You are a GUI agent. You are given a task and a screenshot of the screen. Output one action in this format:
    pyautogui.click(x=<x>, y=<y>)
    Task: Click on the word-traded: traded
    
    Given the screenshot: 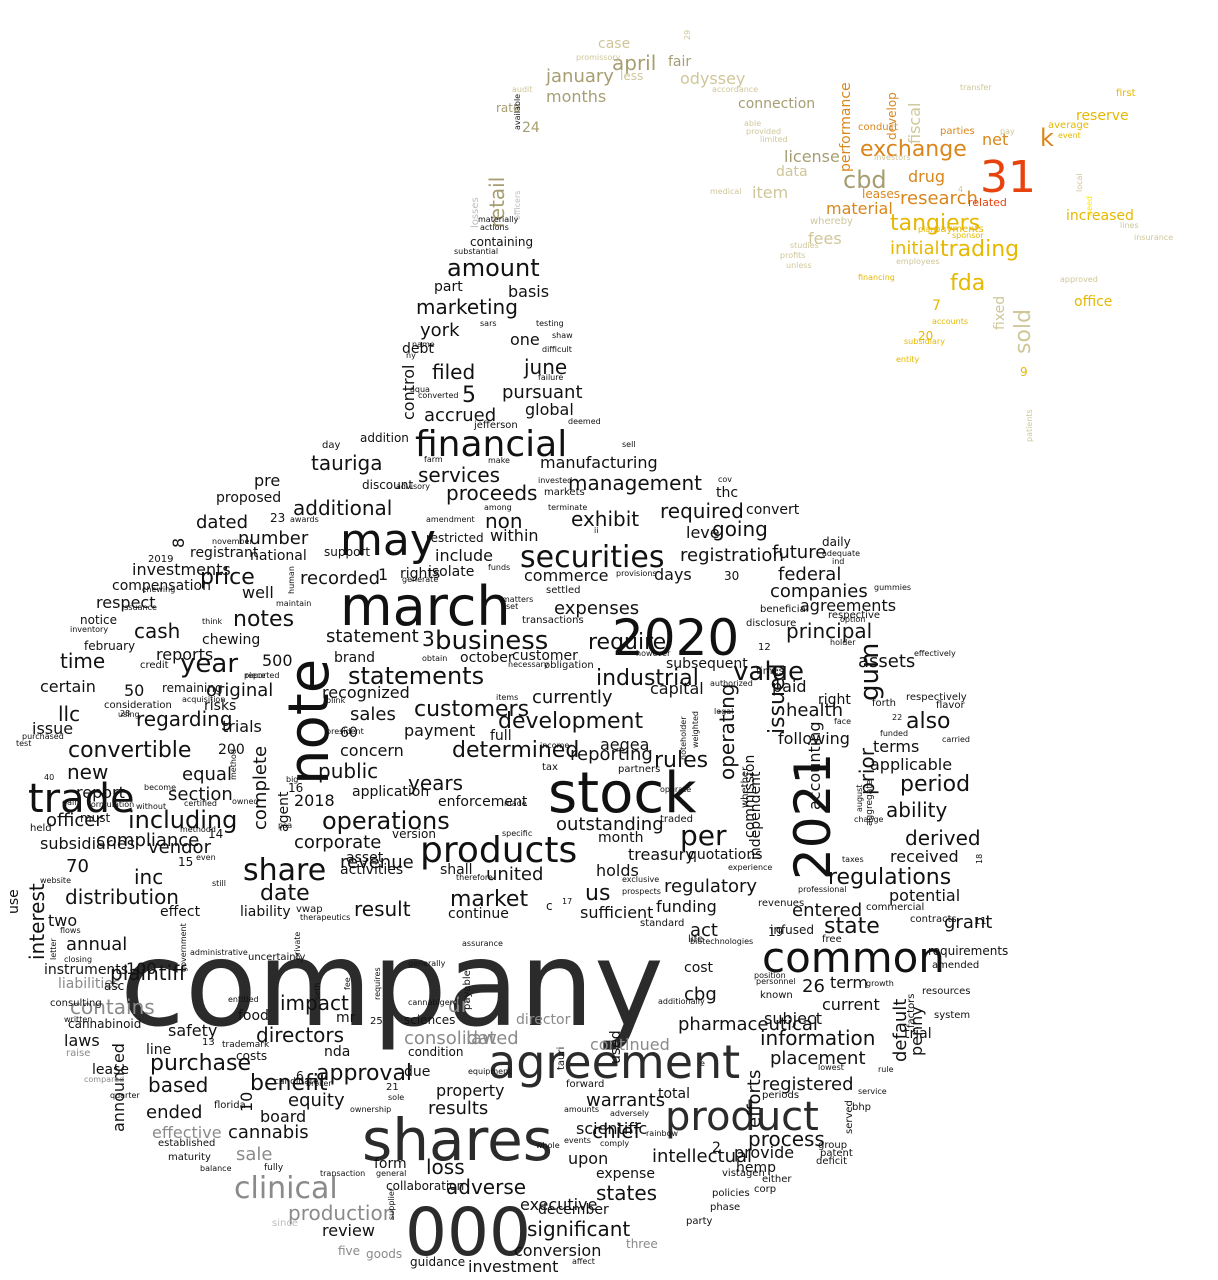 What is the action you would take?
    pyautogui.click(x=676, y=819)
    